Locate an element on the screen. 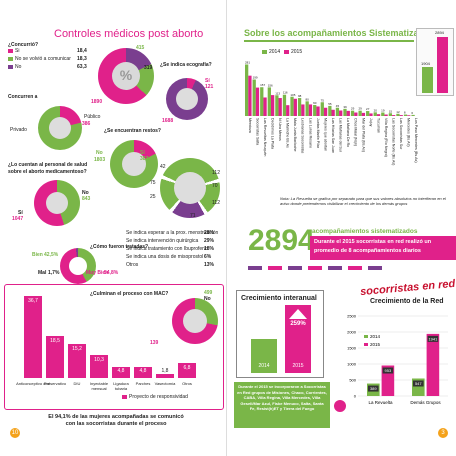 This screenshot has width=456, height=456. group-label: Lesbianas Socorristas is located at coordinates (303, 136).